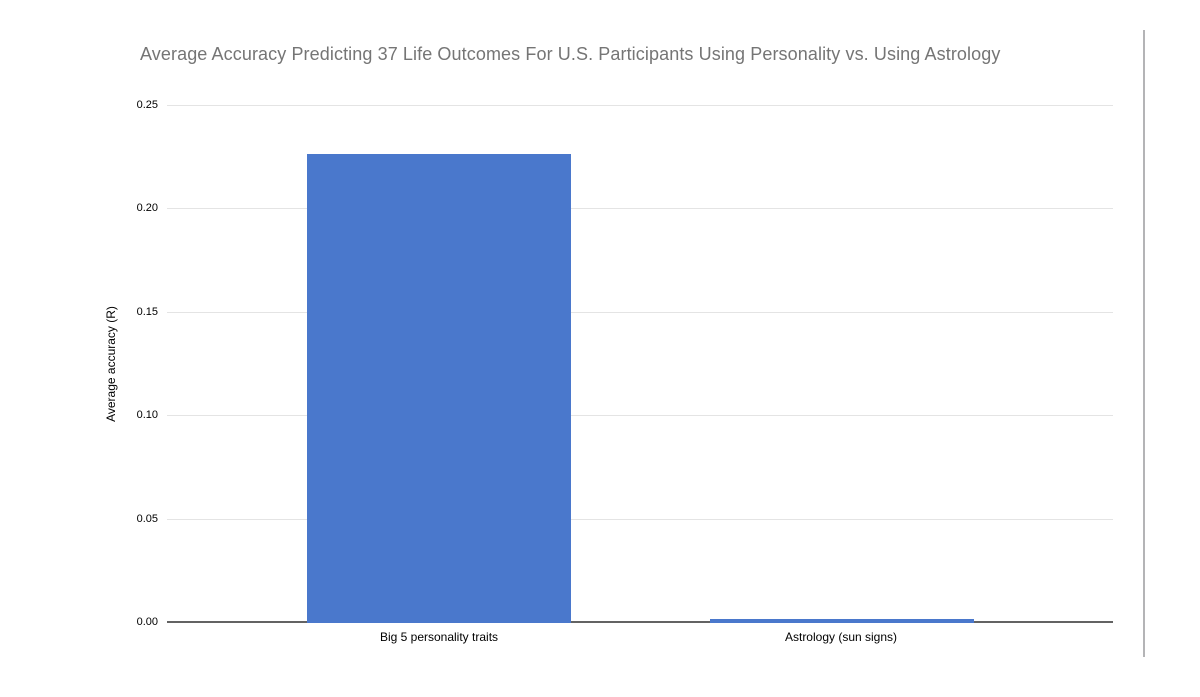 This screenshot has width=1200, height=697. What do you see at coordinates (147, 208) in the screenshot?
I see `y-tick-label: 0.20` at bounding box center [147, 208].